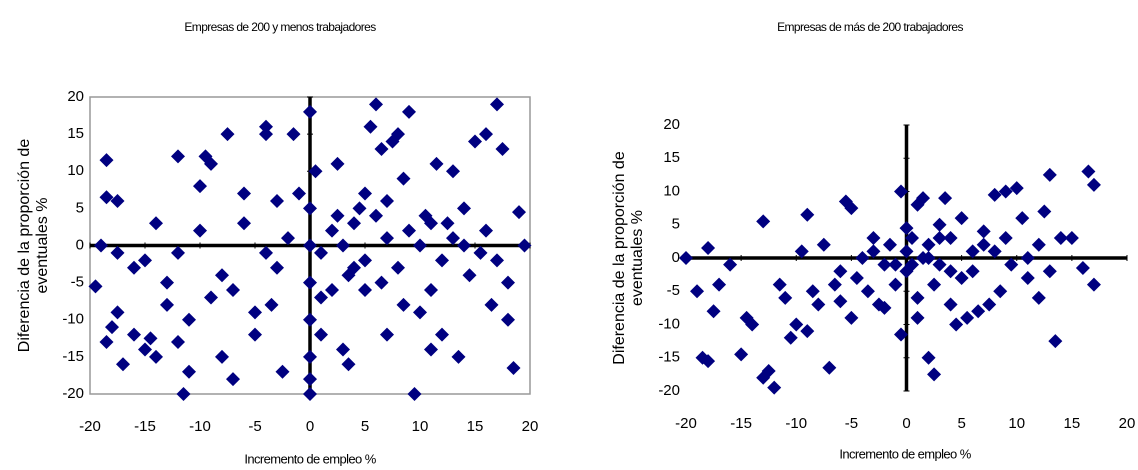 The height and width of the screenshot is (470, 1138). I want to click on x-tick-label: 5, so click(961, 423).